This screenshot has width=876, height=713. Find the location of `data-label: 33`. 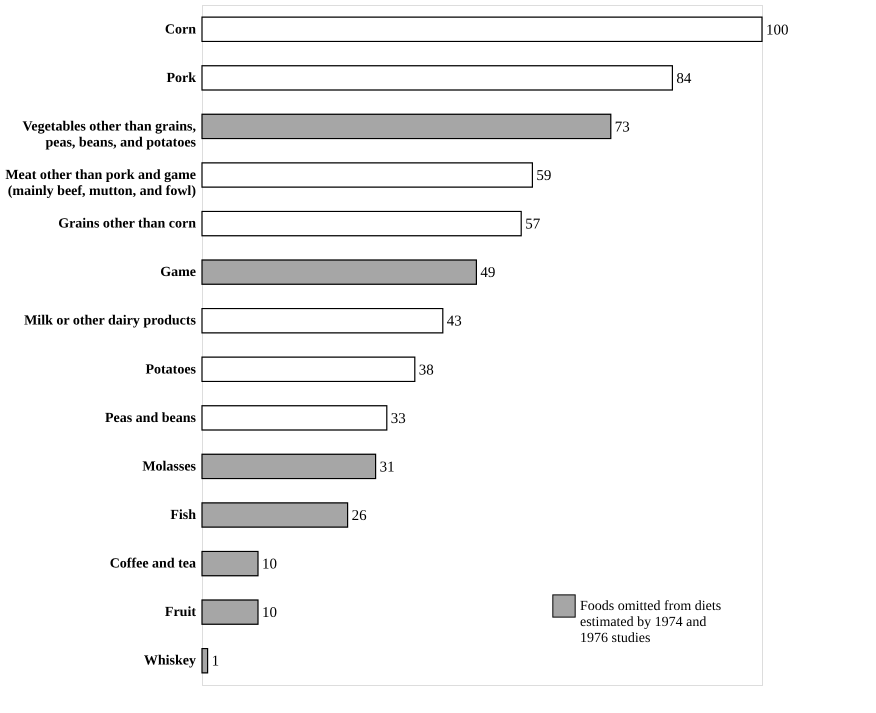

data-label: 33 is located at coordinates (398, 418).